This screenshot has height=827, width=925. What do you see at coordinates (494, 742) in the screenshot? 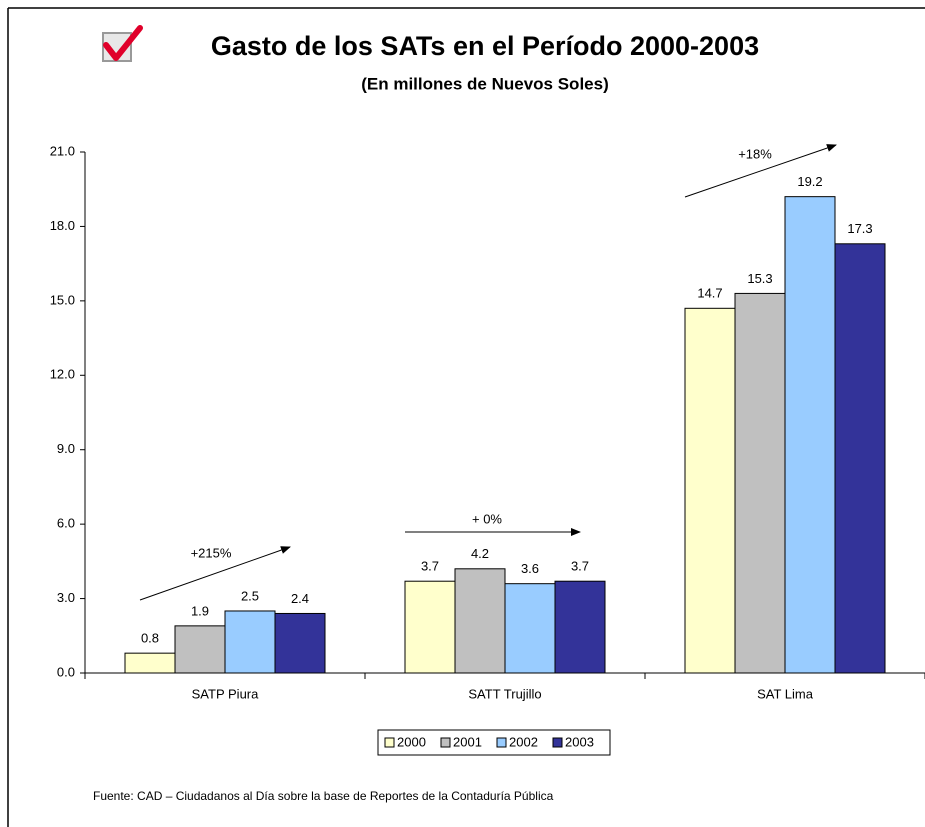
I see `legend-box` at bounding box center [494, 742].